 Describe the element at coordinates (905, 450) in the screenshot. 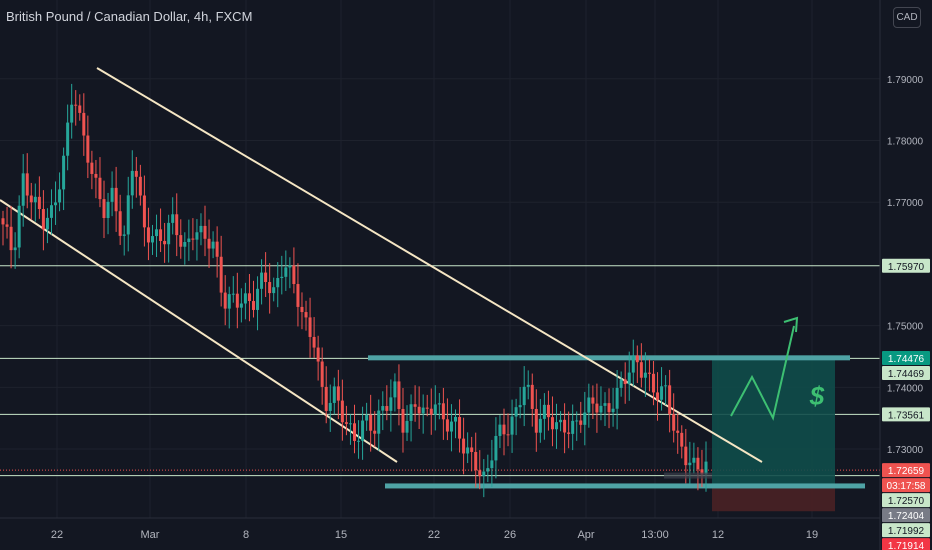

I see `y-tick-label: 1.73000` at that location.